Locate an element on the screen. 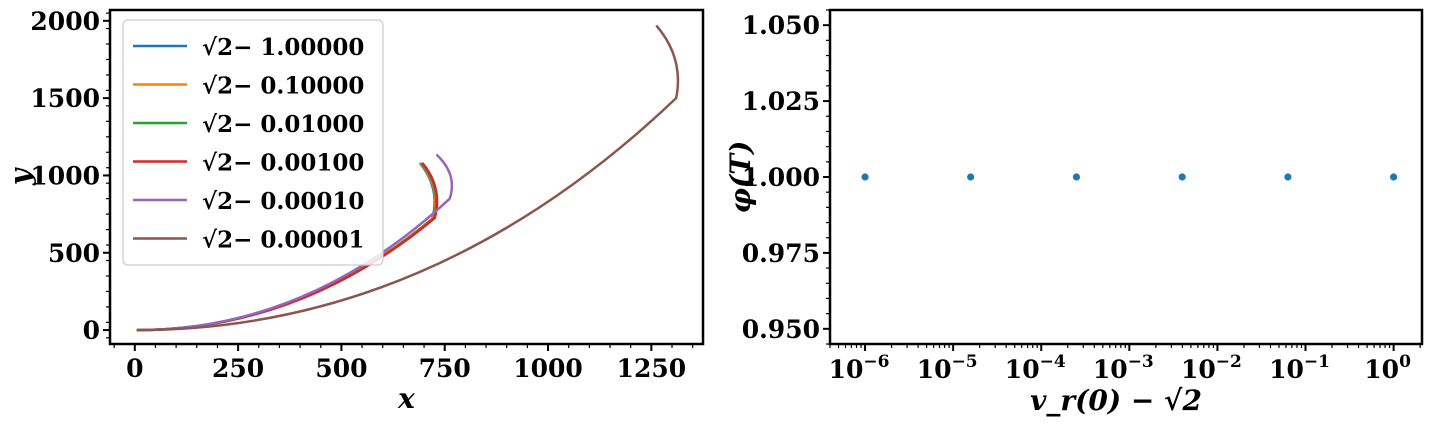  x-tick-label-4: 1000 is located at coordinates (548, 368).